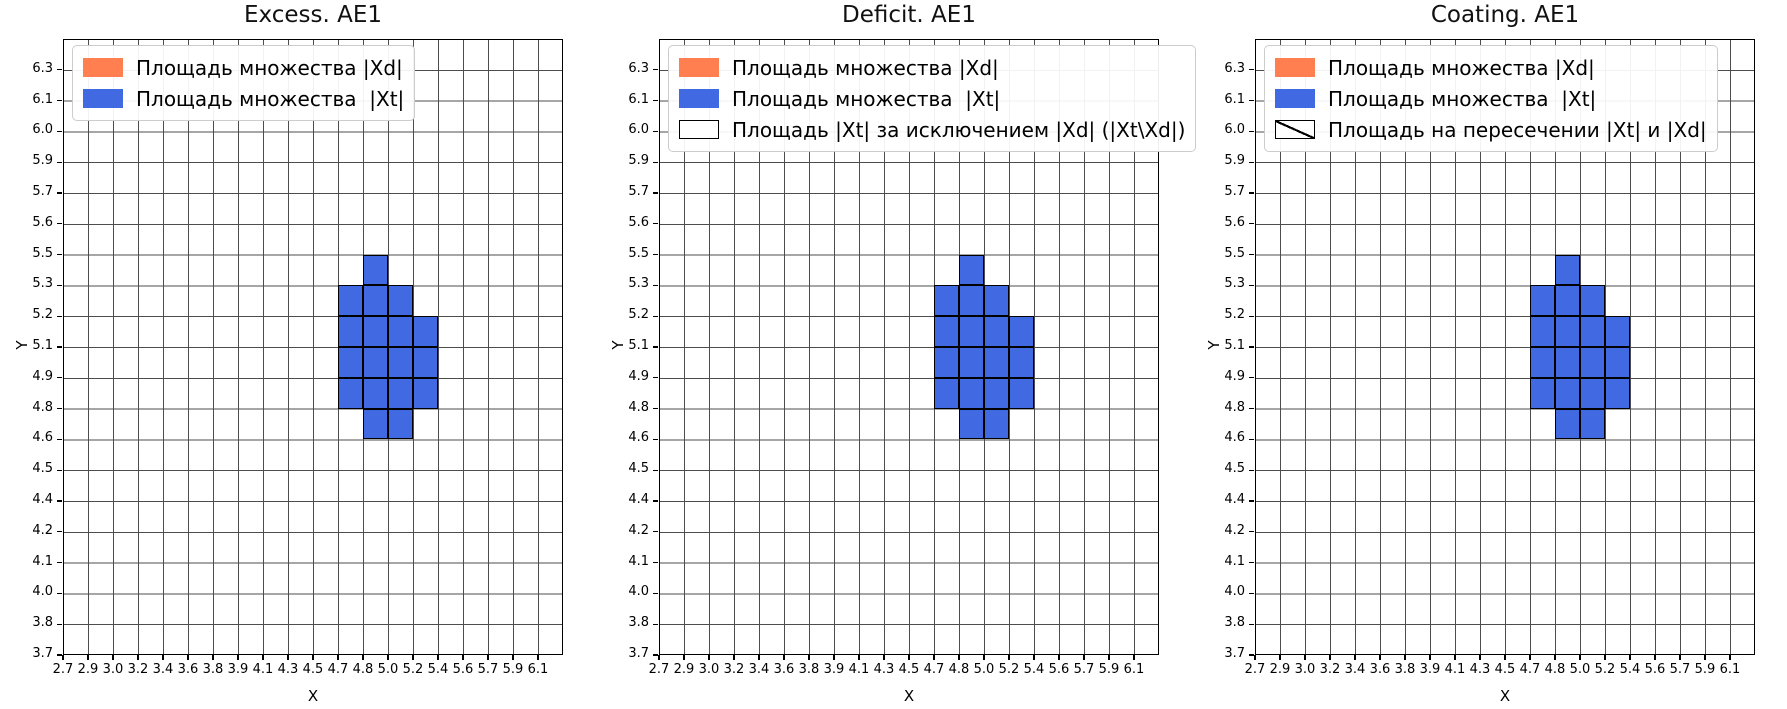  What do you see at coordinates (42, 376) in the screenshot?
I see `y-tick-label: 4.9` at bounding box center [42, 376].